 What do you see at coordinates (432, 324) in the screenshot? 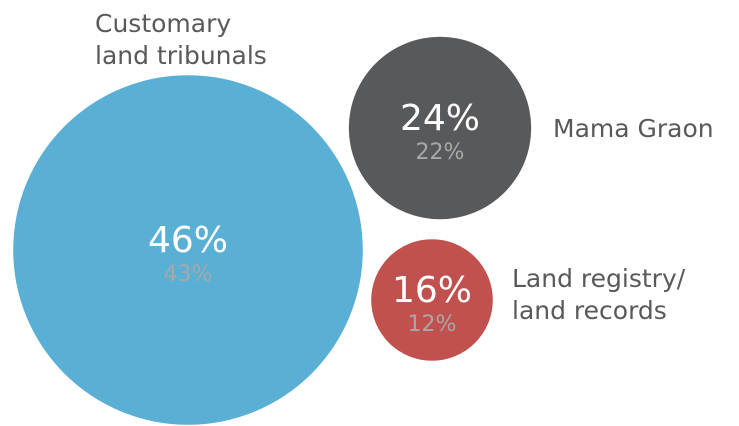
I see `secondary-value-label: 12%` at bounding box center [432, 324].